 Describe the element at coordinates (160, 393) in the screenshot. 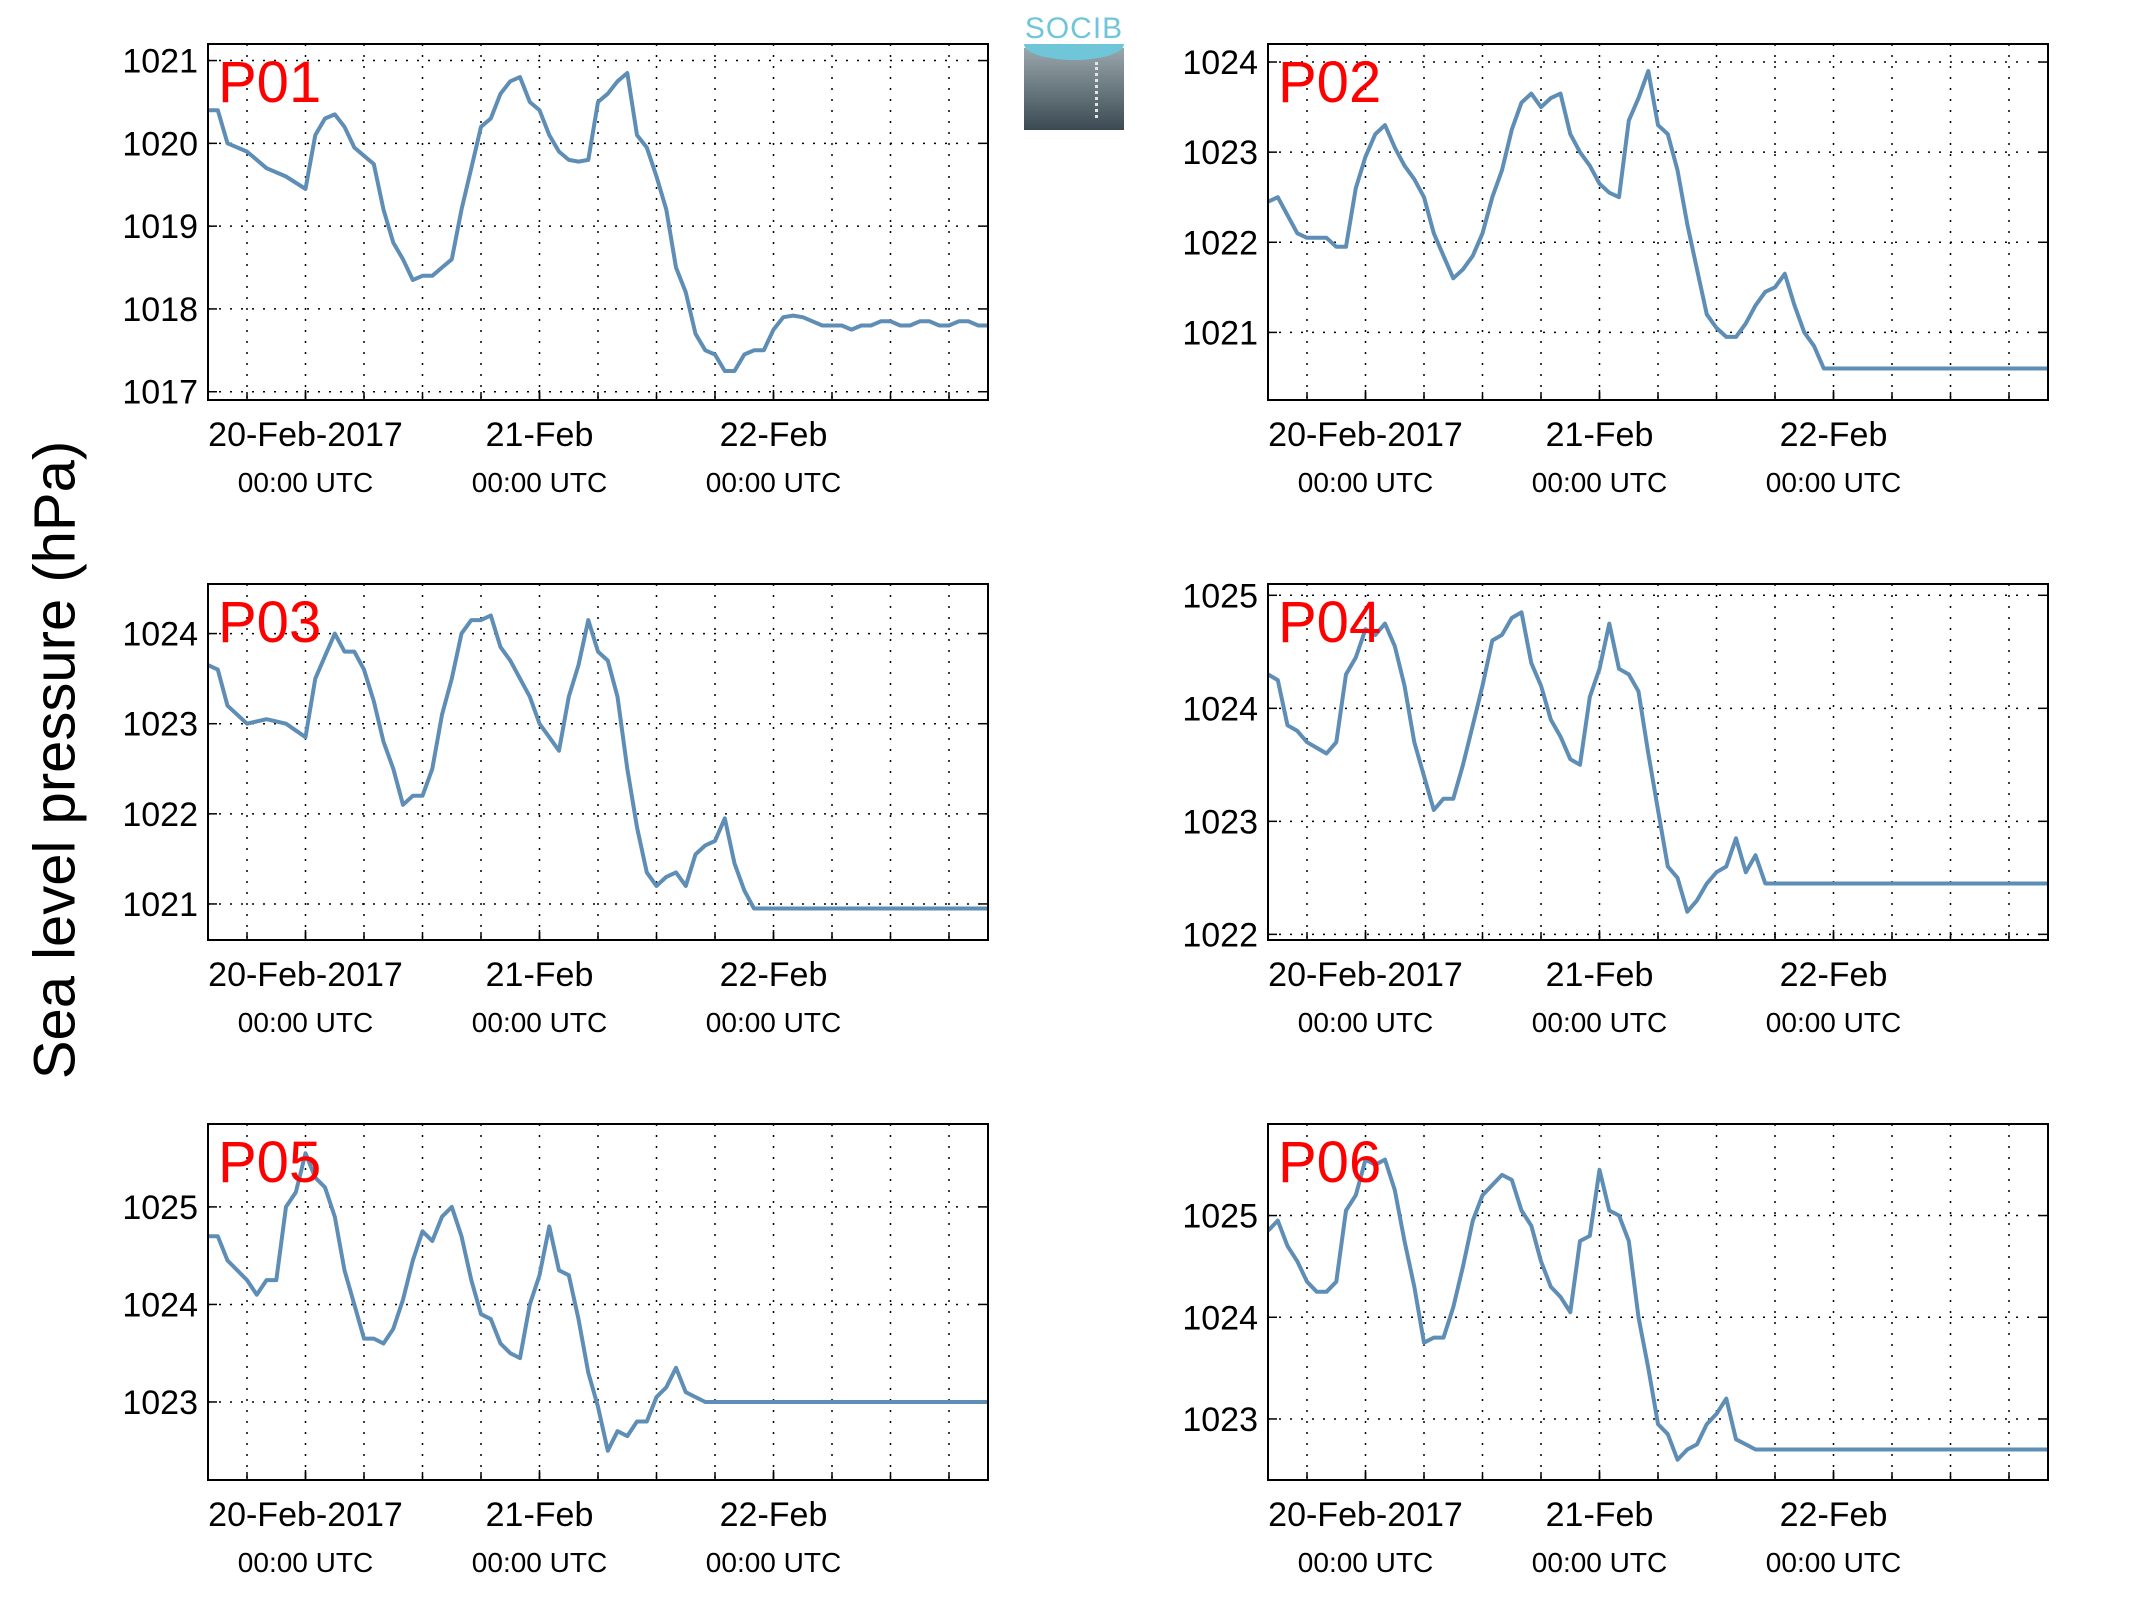

I see `y-tick-label: 1017` at that location.